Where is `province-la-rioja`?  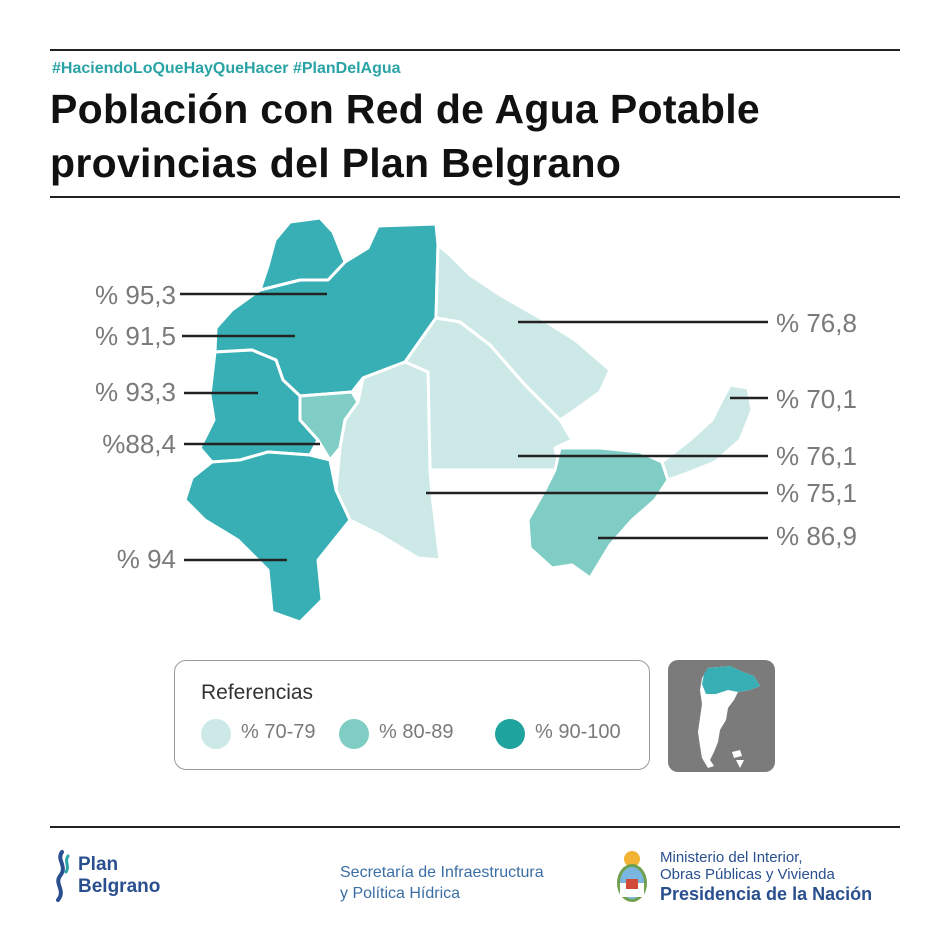 province-la-rioja is located at coordinates (267, 537).